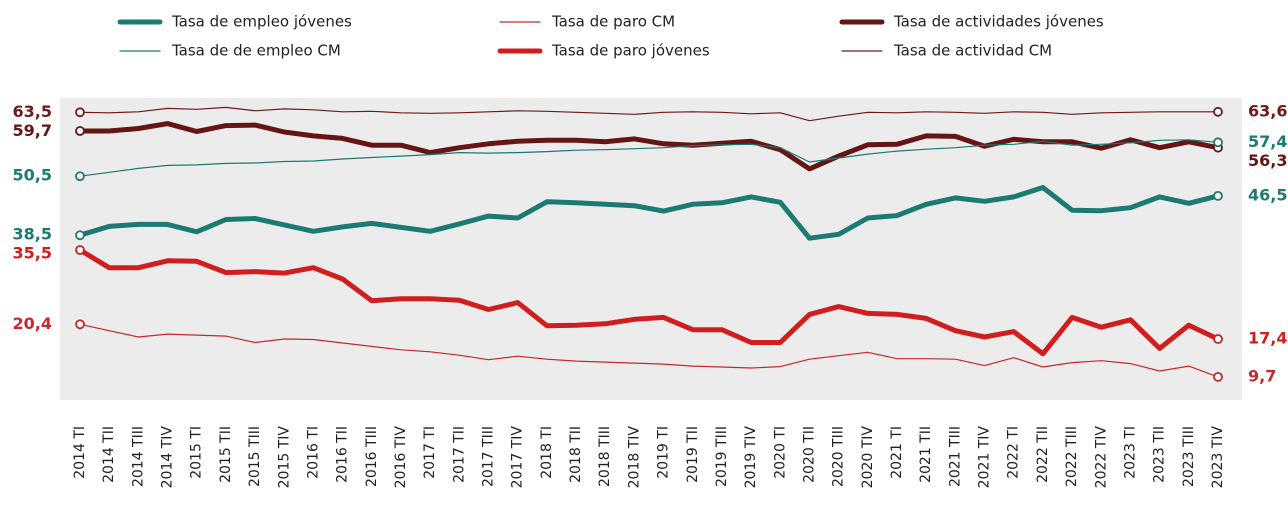  I want to click on x-tick-label: 2015 TIV, so click(284, 457).